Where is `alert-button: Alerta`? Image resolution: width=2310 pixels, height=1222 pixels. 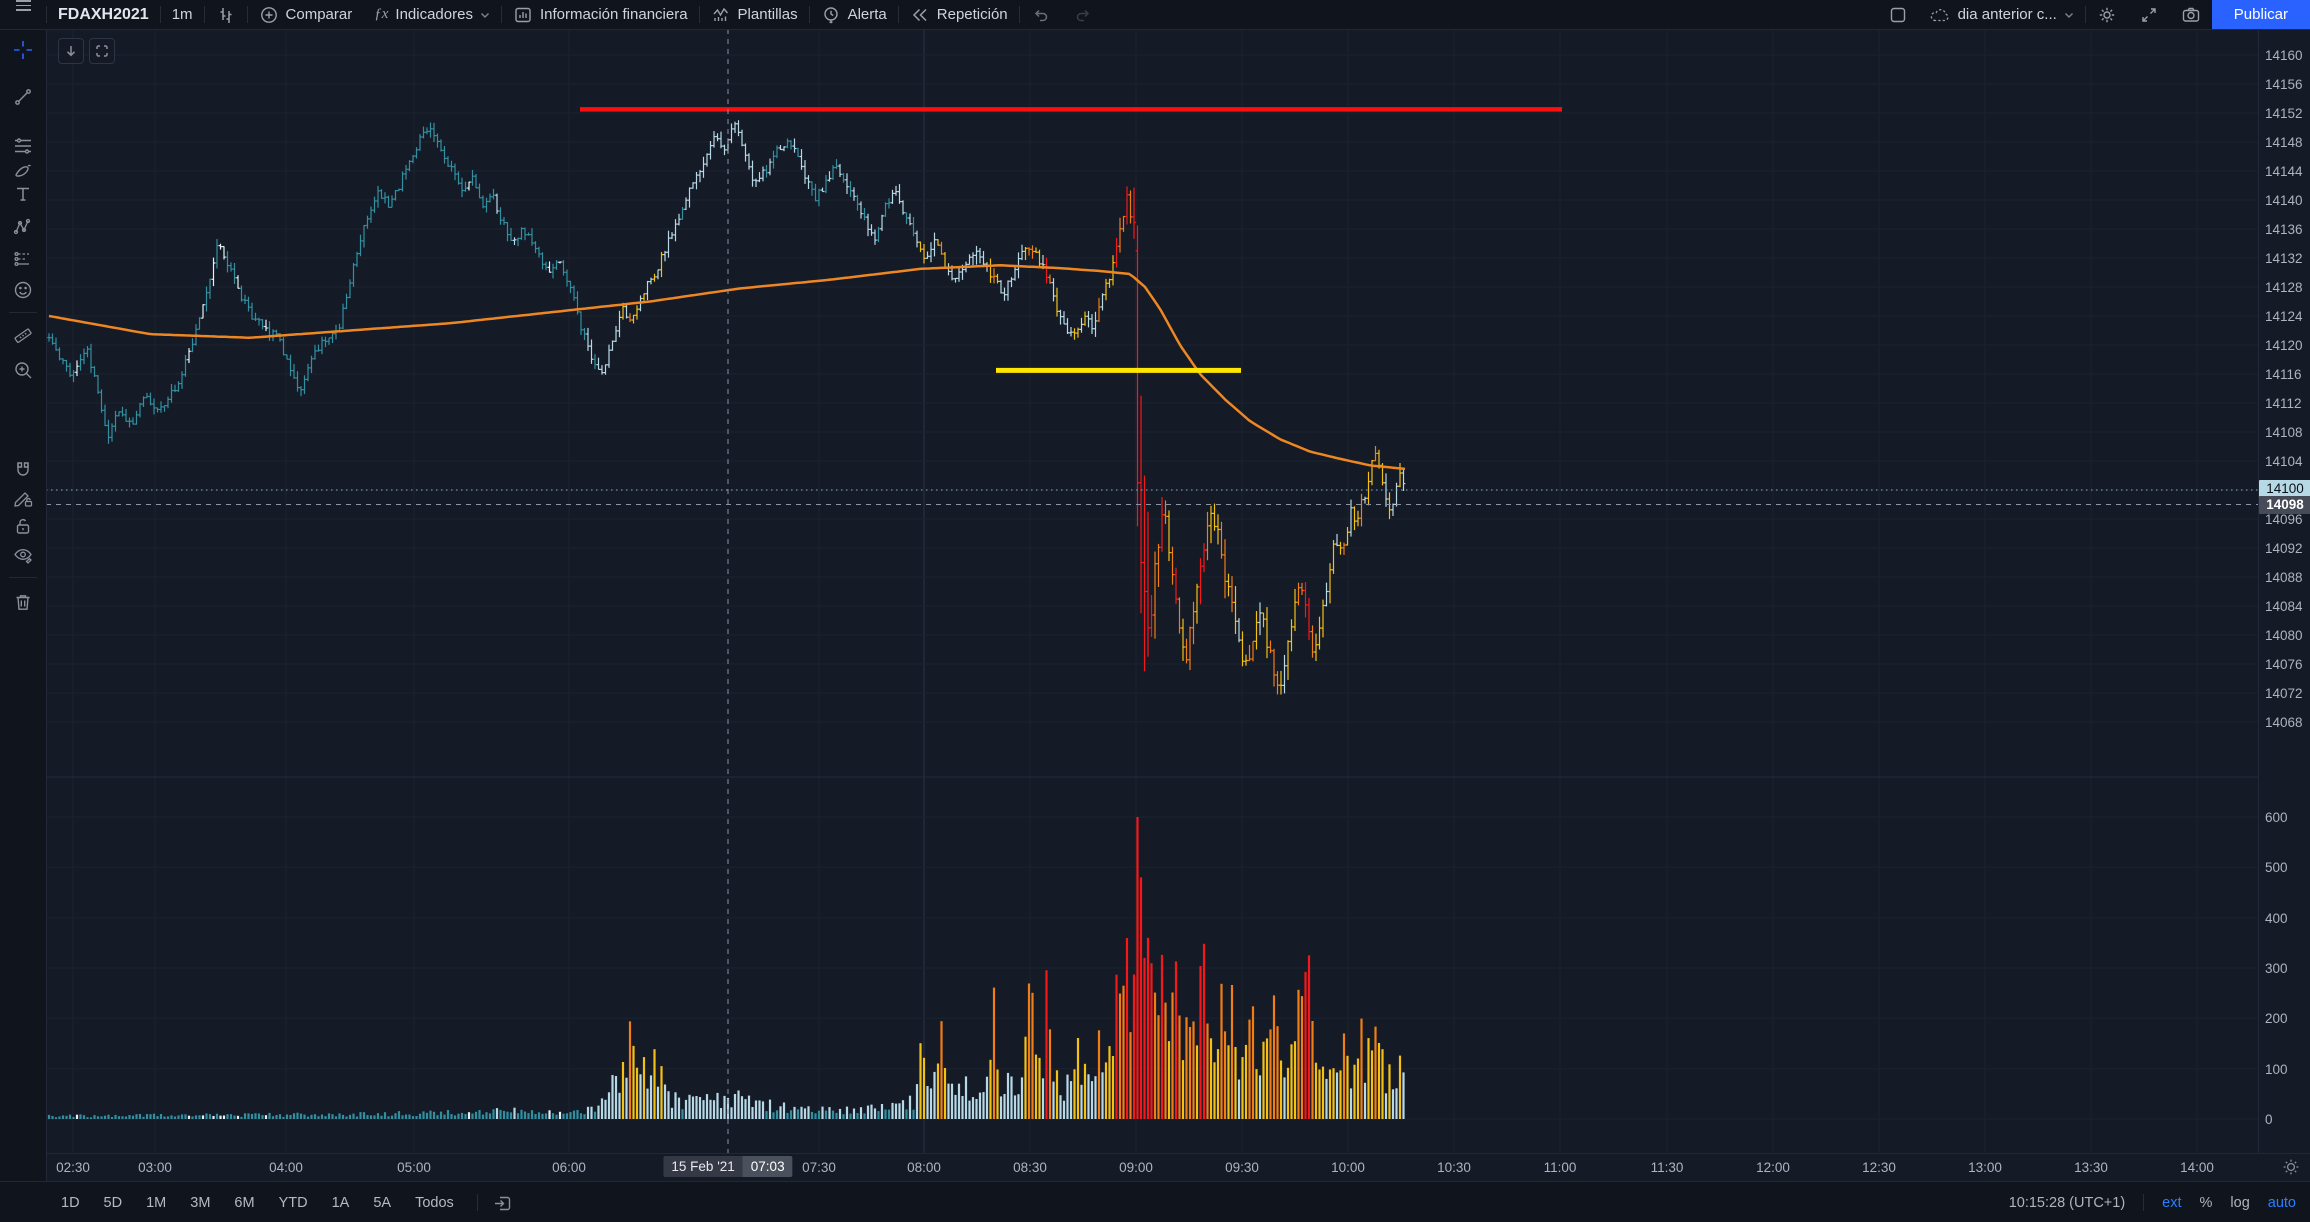
alert-button: Alerta is located at coordinates (854, 14).